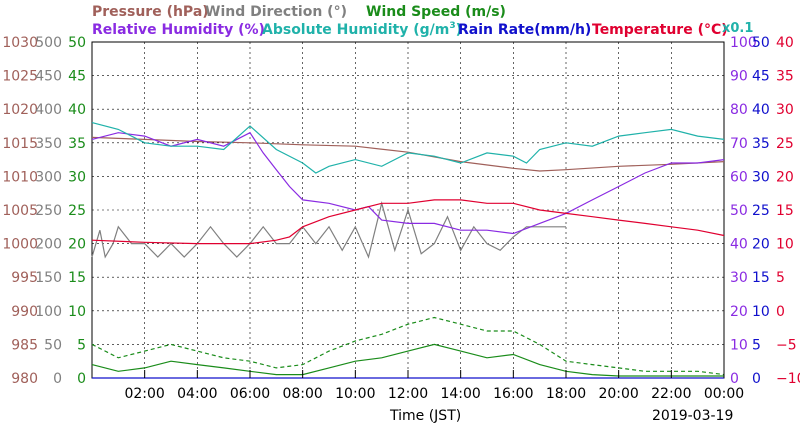  I want to click on right-tick-rel_humidity: 90, so click(739, 77).